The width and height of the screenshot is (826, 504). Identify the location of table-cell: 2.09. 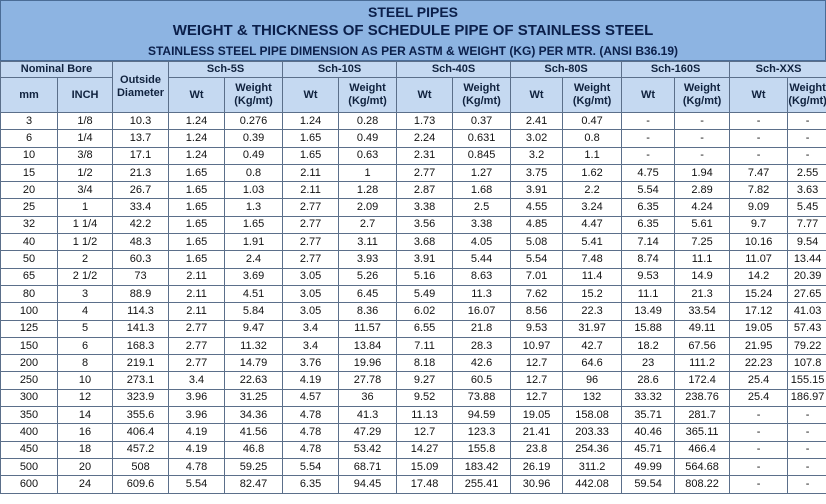
(368, 207).